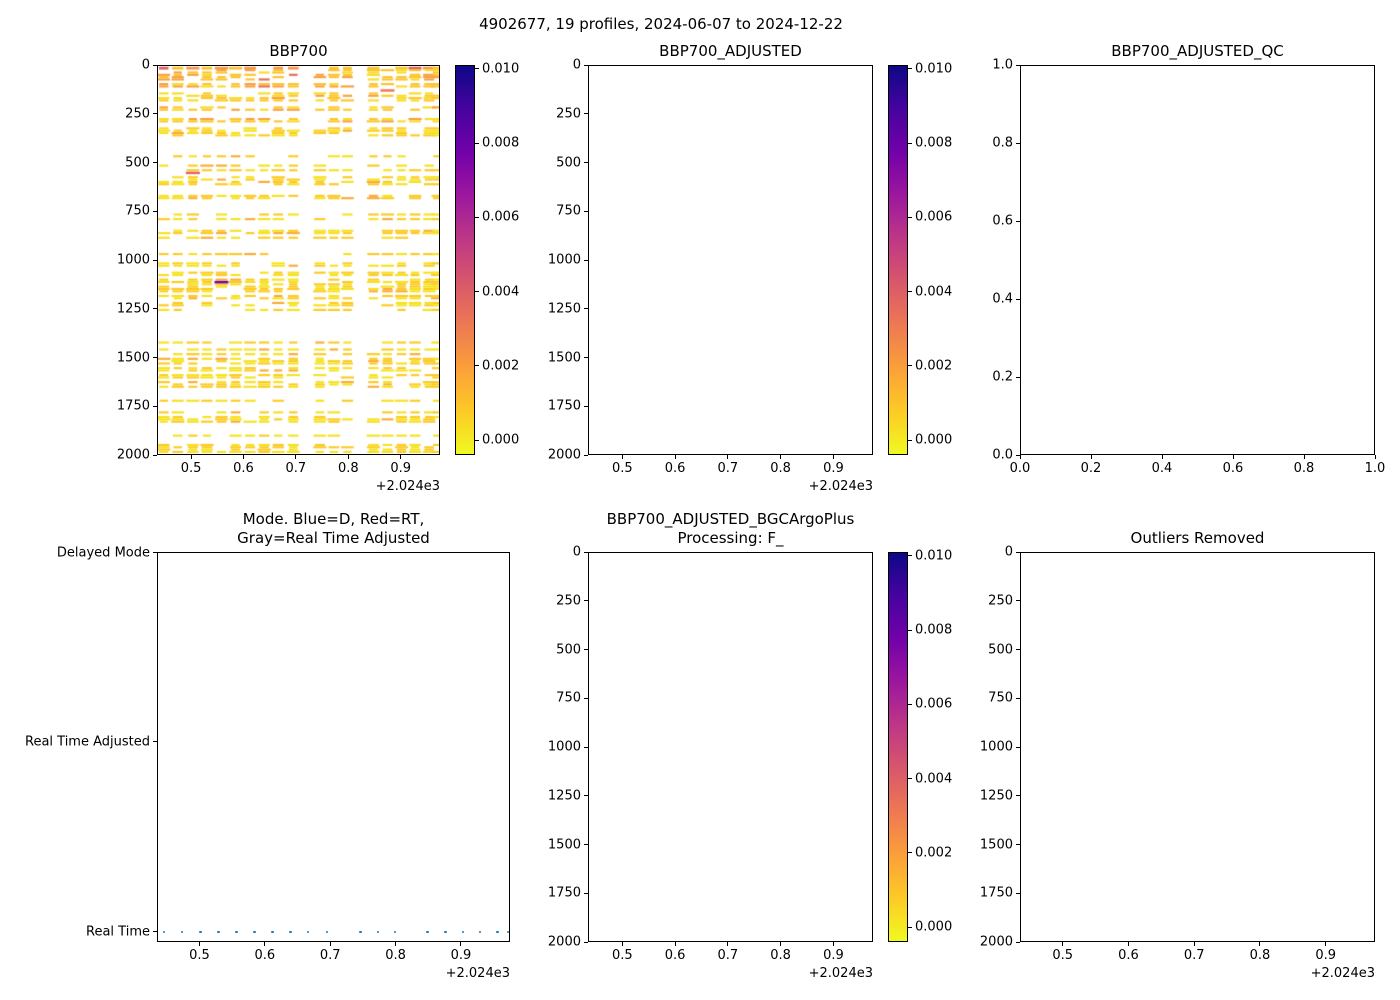 The image size is (1400, 1000). I want to click on y-tick-label: 0.2, so click(1002, 377).